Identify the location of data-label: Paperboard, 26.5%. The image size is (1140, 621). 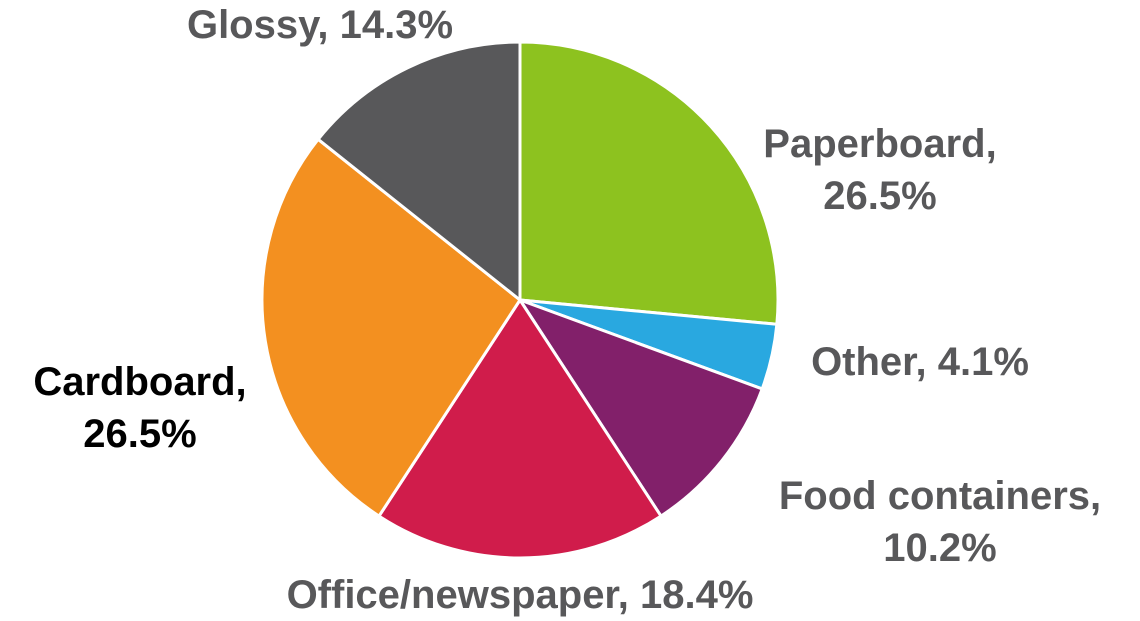
(880, 170).